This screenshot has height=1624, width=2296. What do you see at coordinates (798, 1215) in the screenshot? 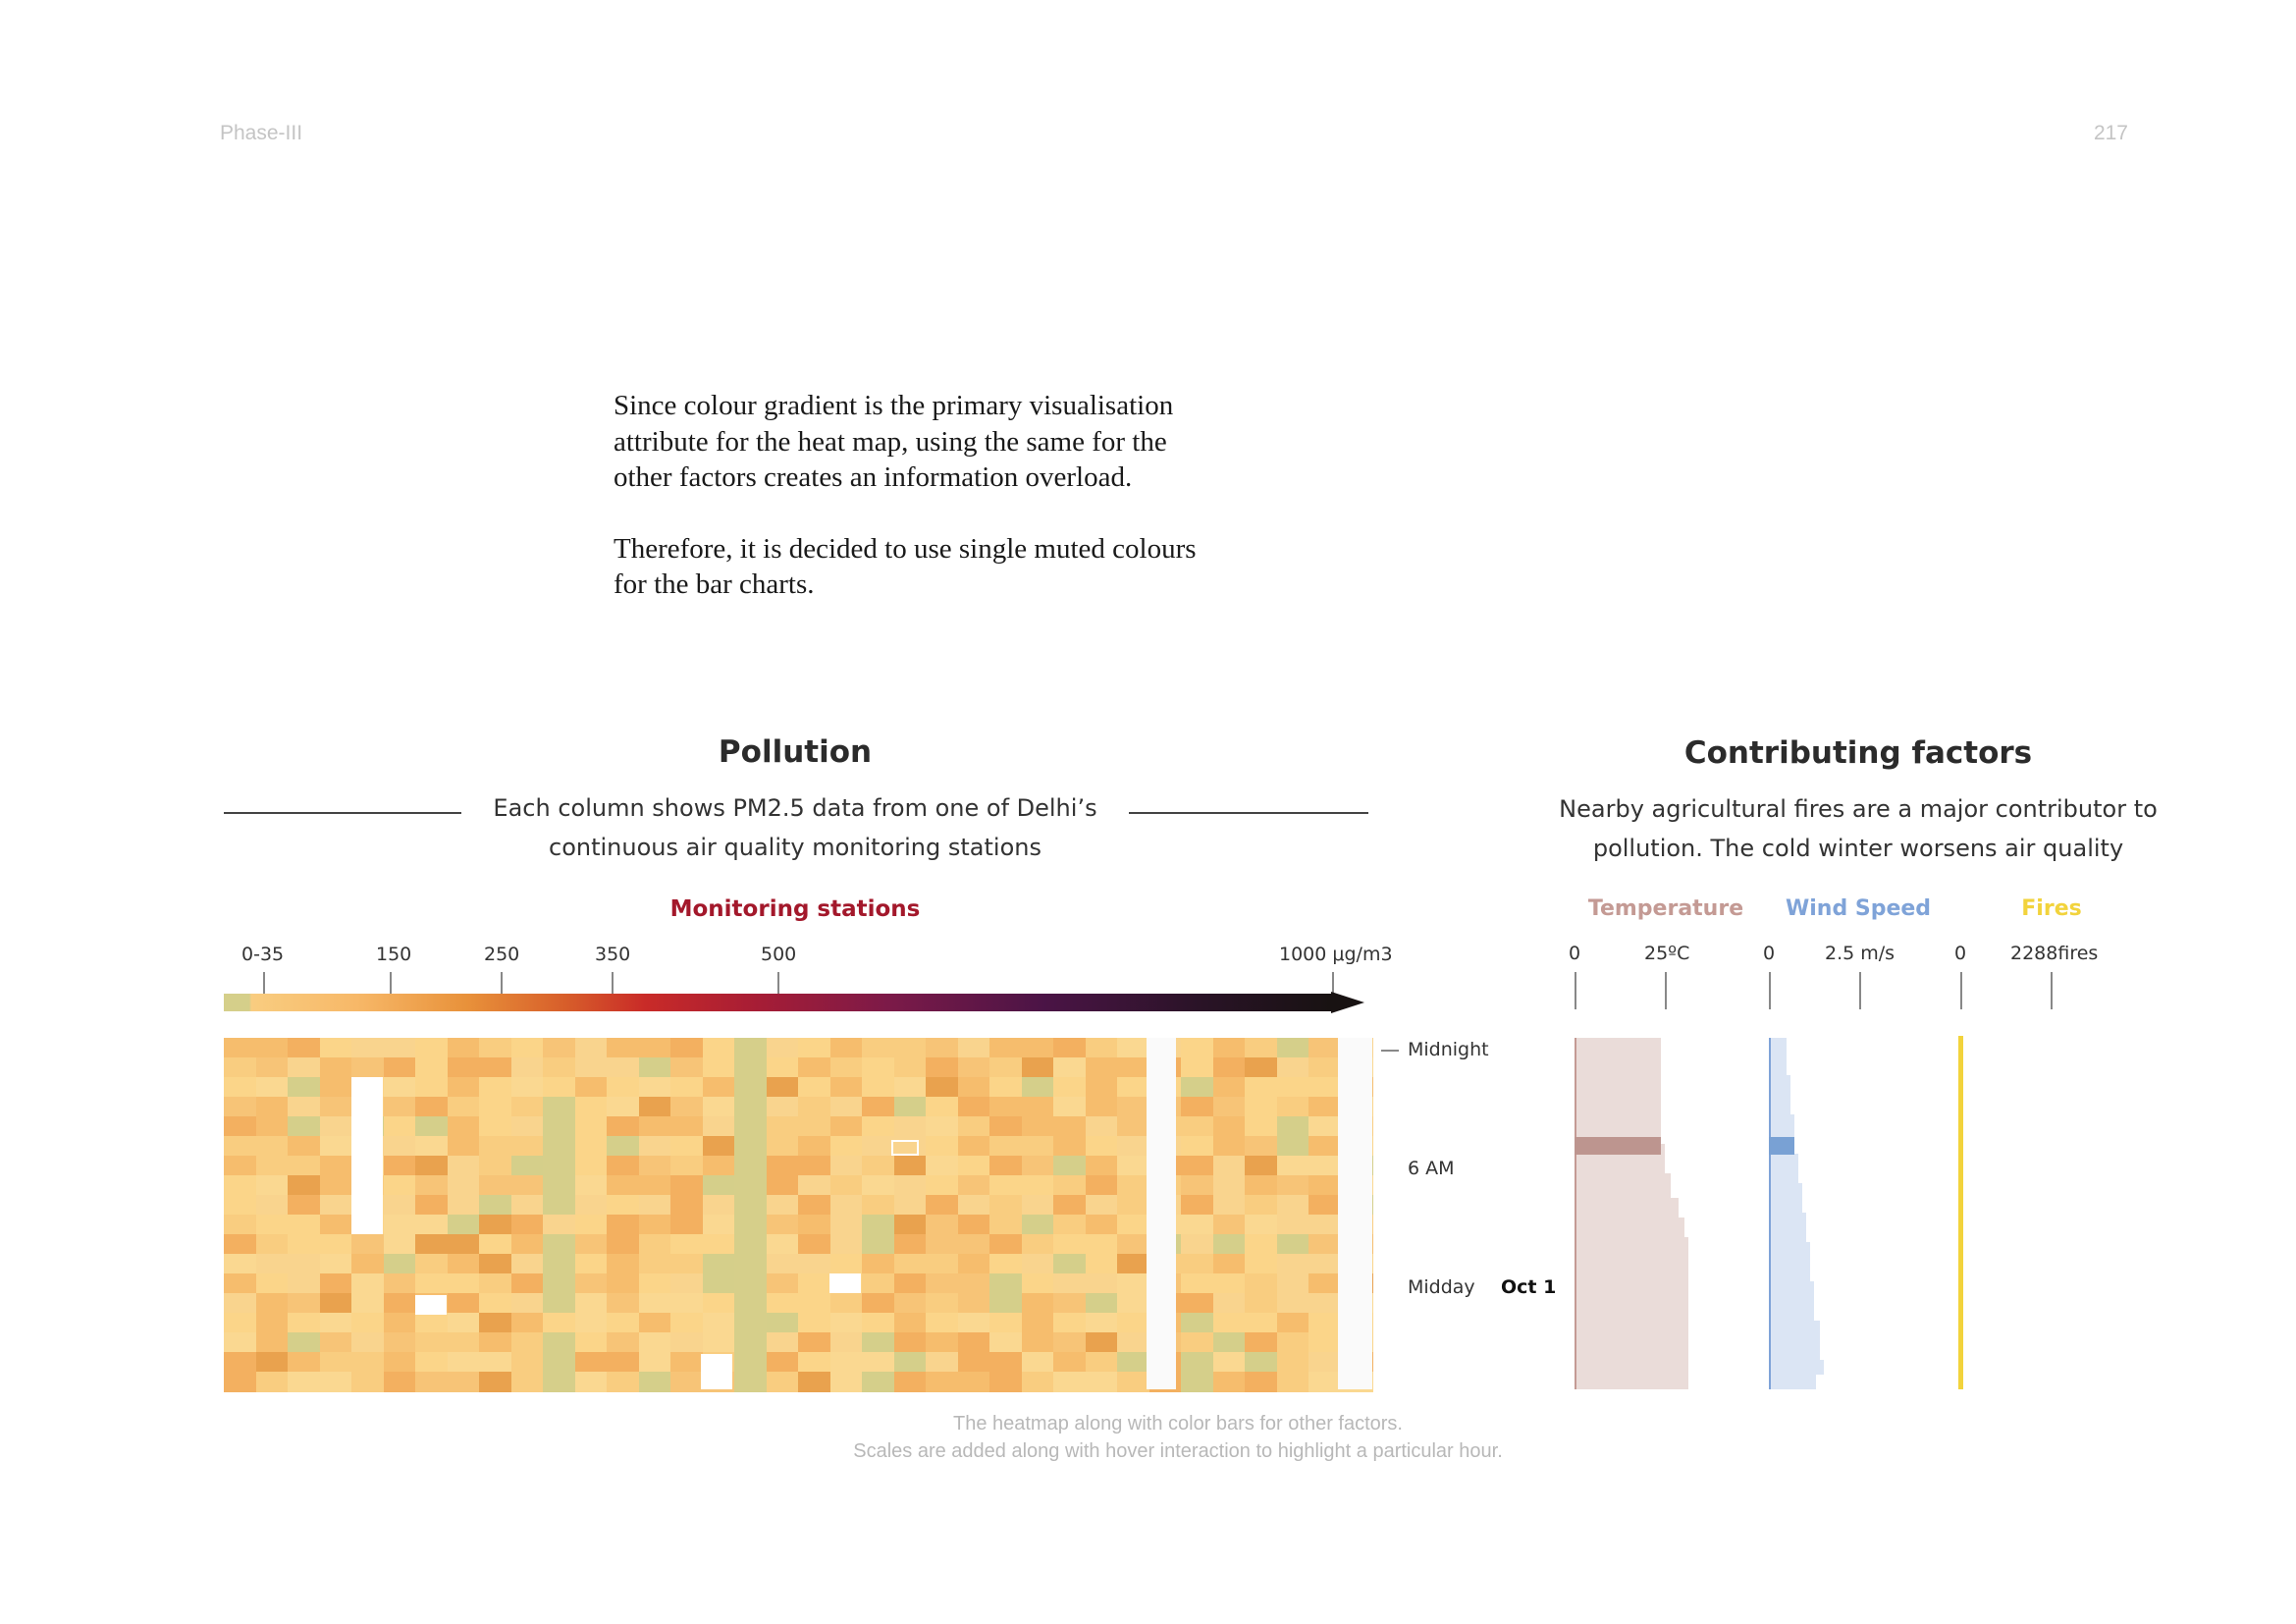
I see `pollution-heatmap` at bounding box center [798, 1215].